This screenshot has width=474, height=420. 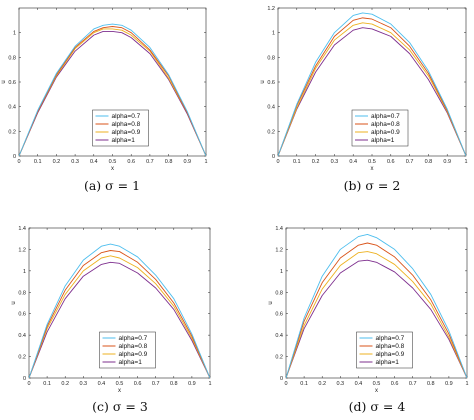 I want to click on subfigure-caption: (b) σ = 2, so click(x=372, y=185).